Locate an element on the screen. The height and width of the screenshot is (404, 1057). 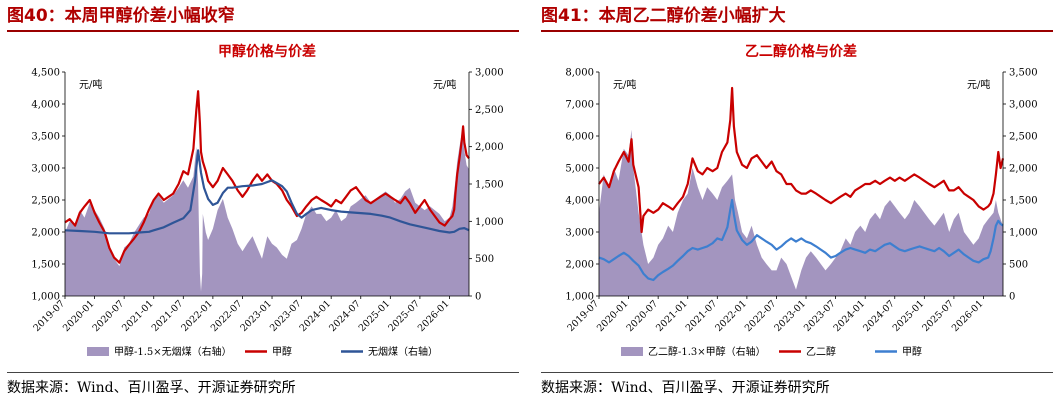
left-tick-label: 7,000 is located at coordinates (579, 105).